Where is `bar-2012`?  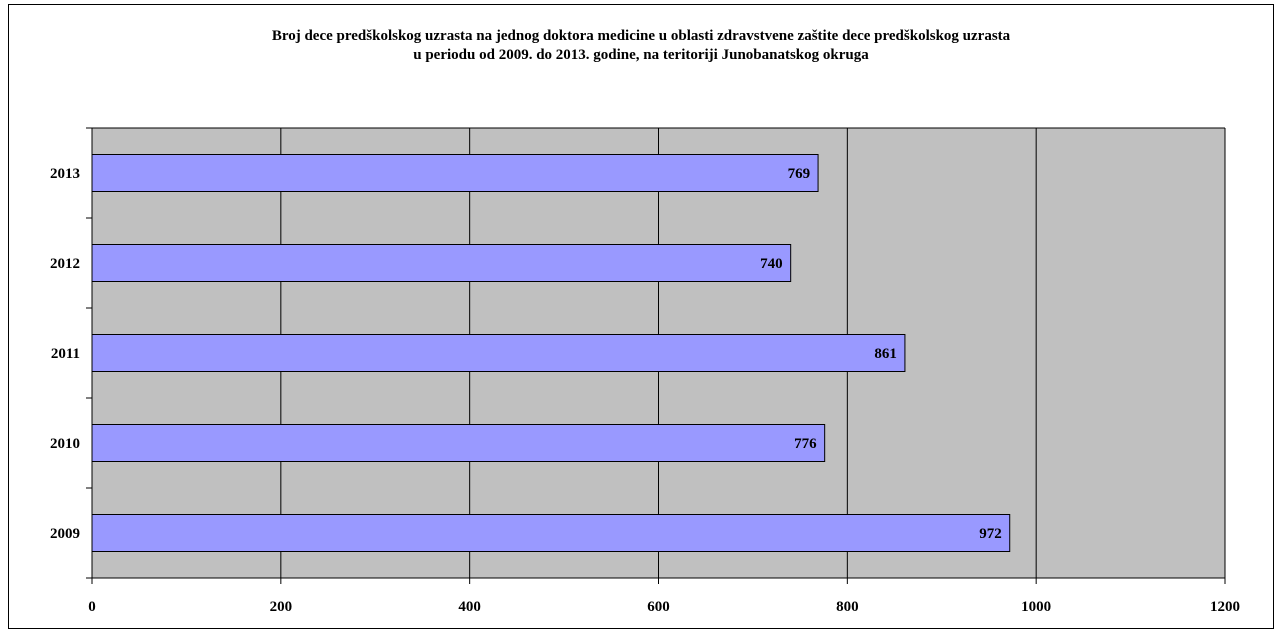 bar-2012 is located at coordinates (441, 263).